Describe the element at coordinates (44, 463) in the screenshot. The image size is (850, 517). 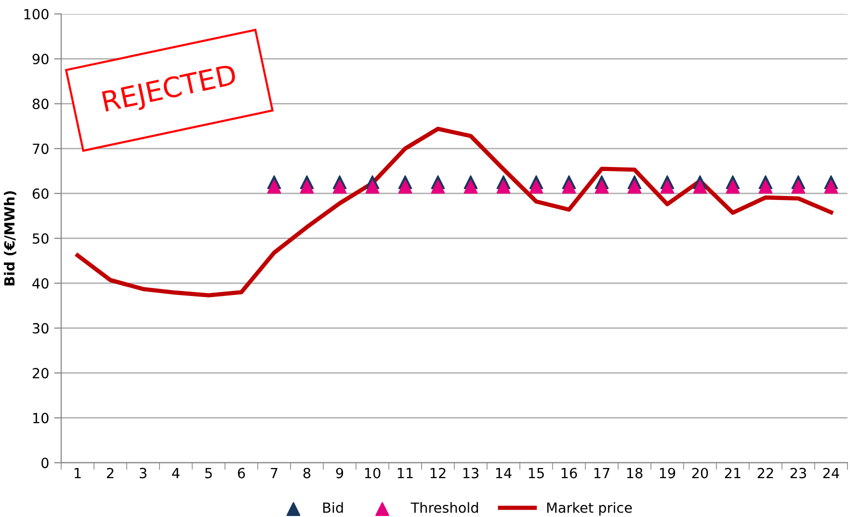
I see `y-tick-label: 0` at that location.